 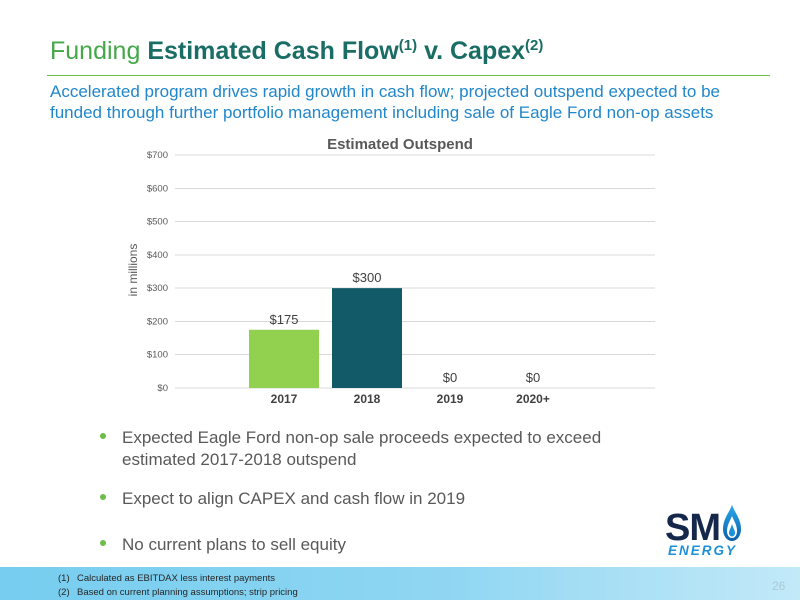 What do you see at coordinates (732, 523) in the screenshot?
I see `flame-icon` at bounding box center [732, 523].